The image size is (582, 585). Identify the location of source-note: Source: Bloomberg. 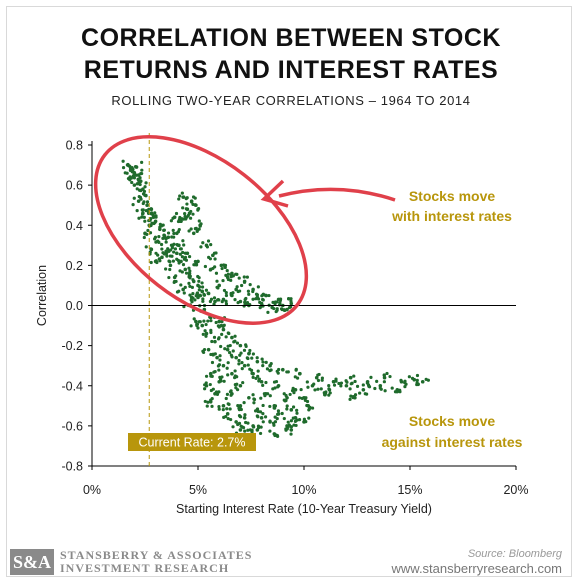
(514, 554).